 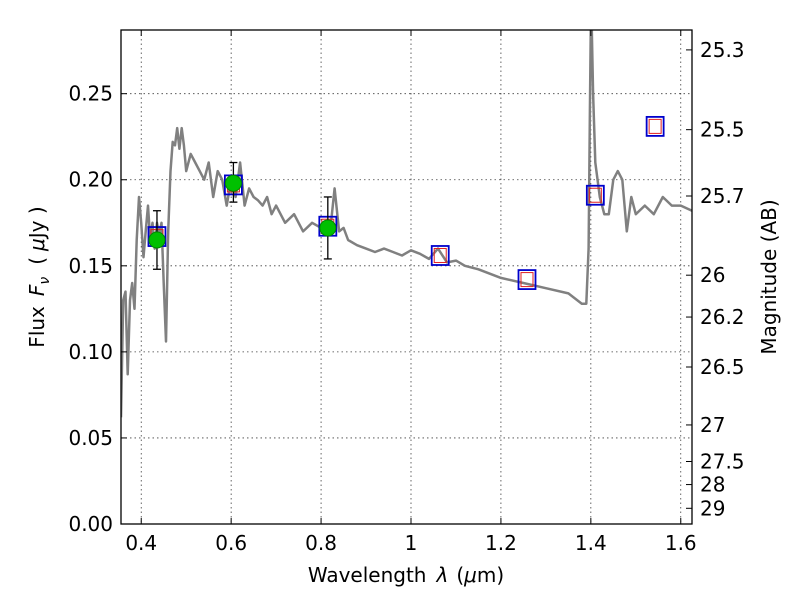 What do you see at coordinates (411, 543) in the screenshot?
I see `x-tick-label: 1` at bounding box center [411, 543].